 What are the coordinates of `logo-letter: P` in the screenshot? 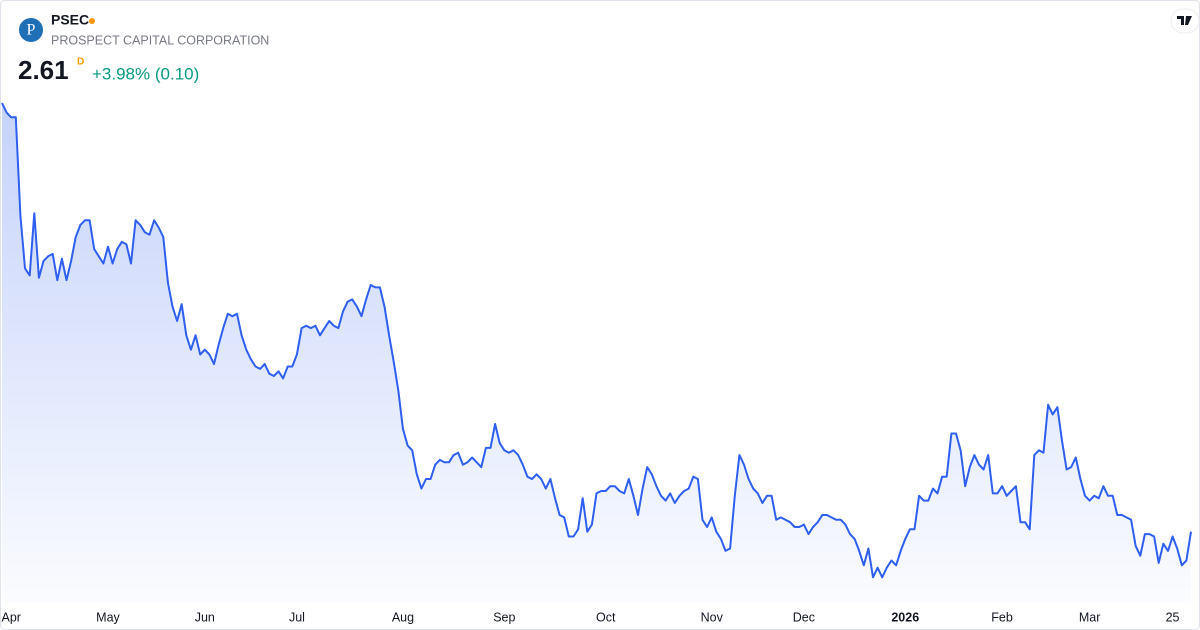 It's located at (31, 30).